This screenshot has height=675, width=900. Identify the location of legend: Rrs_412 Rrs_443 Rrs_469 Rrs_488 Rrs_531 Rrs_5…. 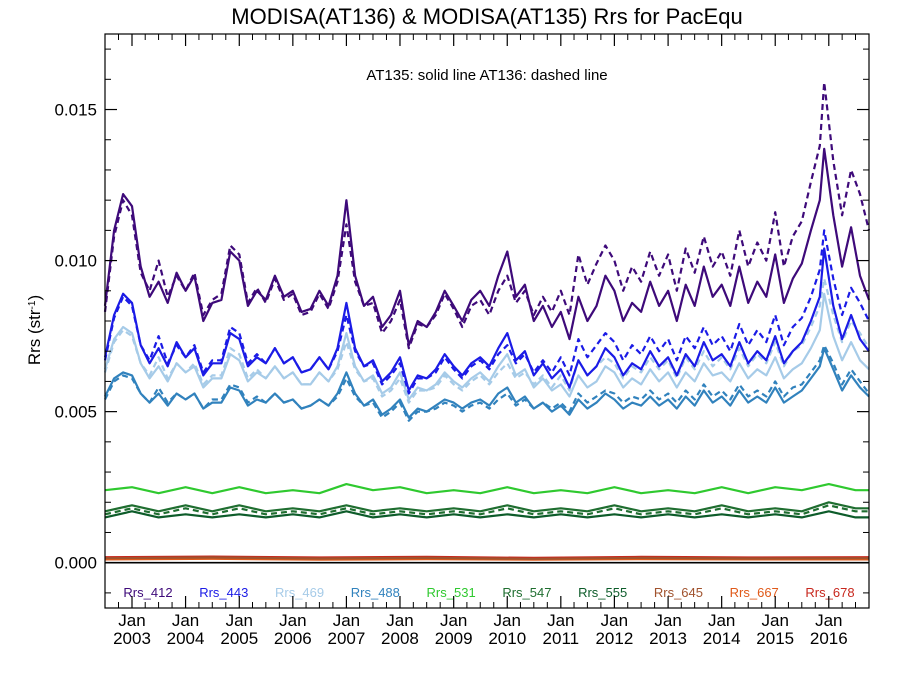
(488, 592).